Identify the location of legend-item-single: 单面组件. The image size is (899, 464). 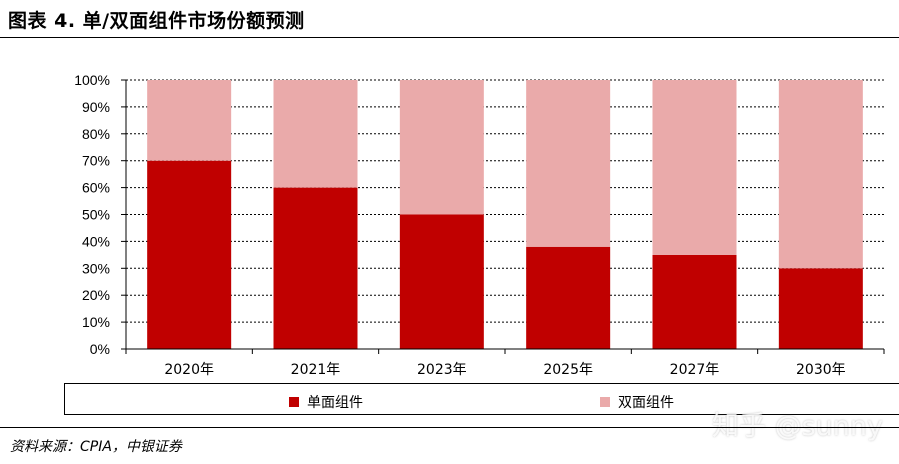
(326, 402).